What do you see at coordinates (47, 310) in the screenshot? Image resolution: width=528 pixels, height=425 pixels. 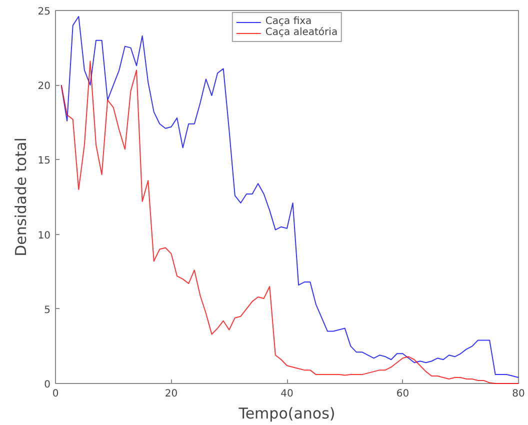 I see `y-tick-label: 5` at bounding box center [47, 310].